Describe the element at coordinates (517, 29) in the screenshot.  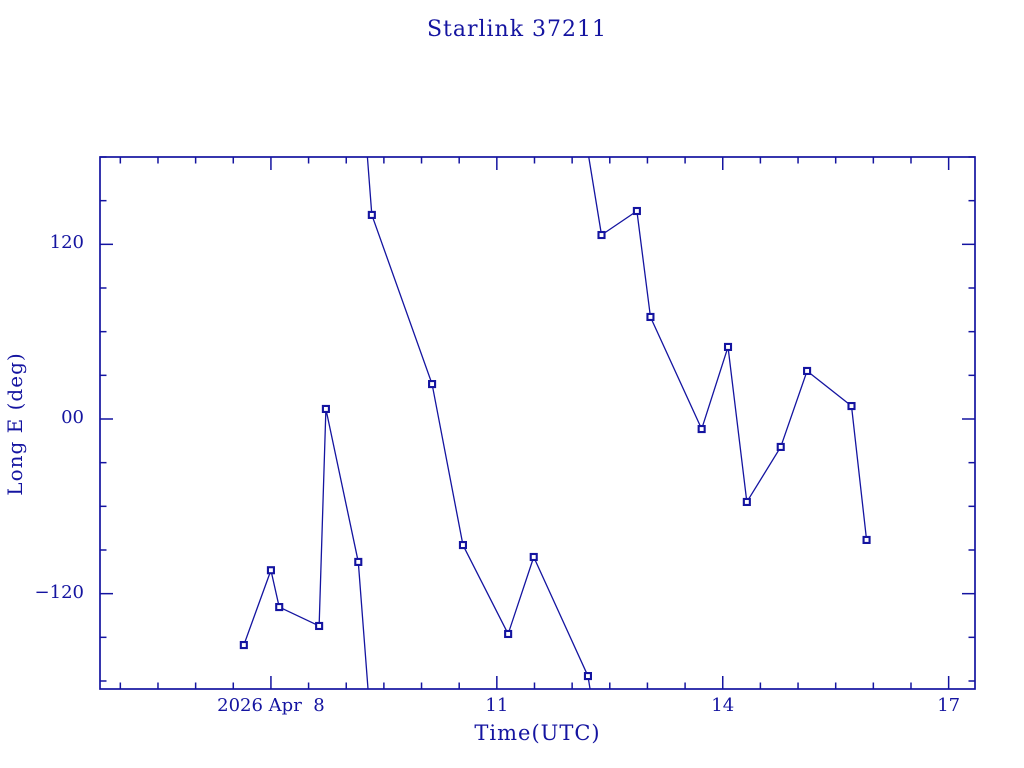
I see `chart-title: Starlink 37211` at that location.